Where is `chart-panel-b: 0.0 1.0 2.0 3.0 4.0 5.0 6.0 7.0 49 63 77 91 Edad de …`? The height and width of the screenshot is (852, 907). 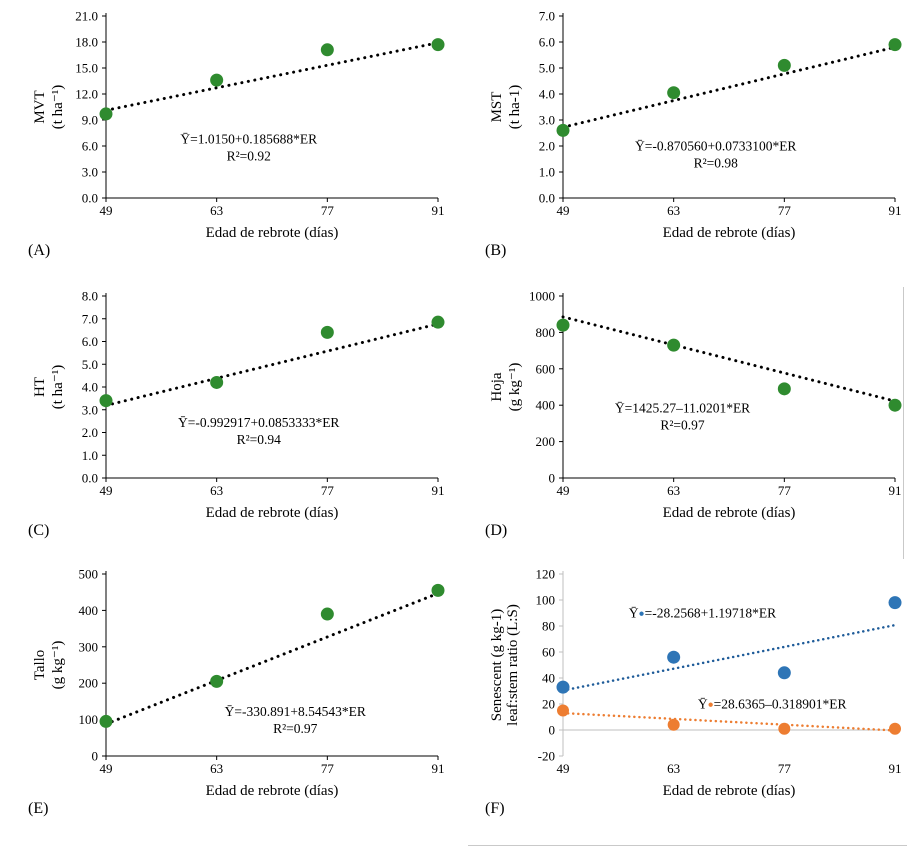 chart-panel-b: 0.0 1.0 2.0 3.0 4.0 5.0 6.0 7.0 49 63 77 91 Edad de … is located at coordinates (696, 137).